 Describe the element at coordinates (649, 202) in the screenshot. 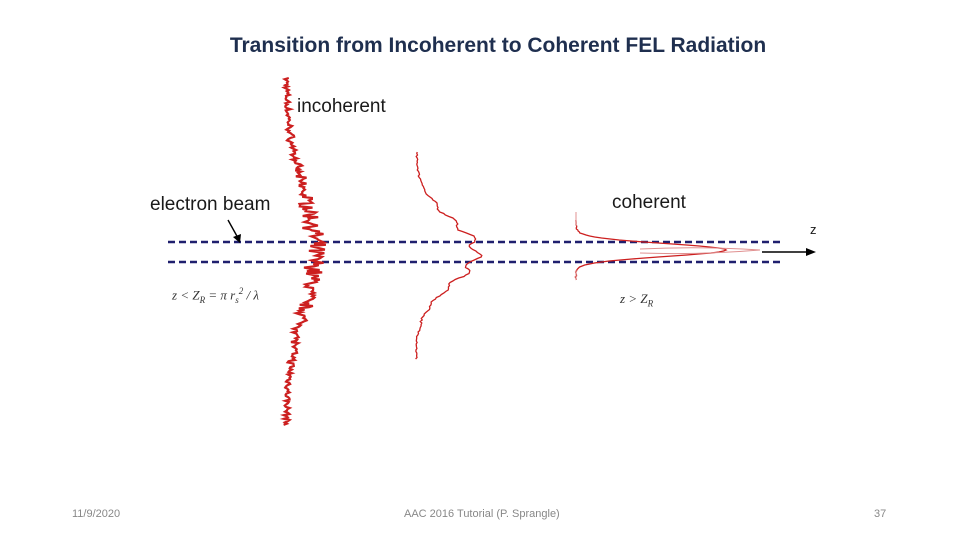

I see `coherent-label: coherent` at that location.